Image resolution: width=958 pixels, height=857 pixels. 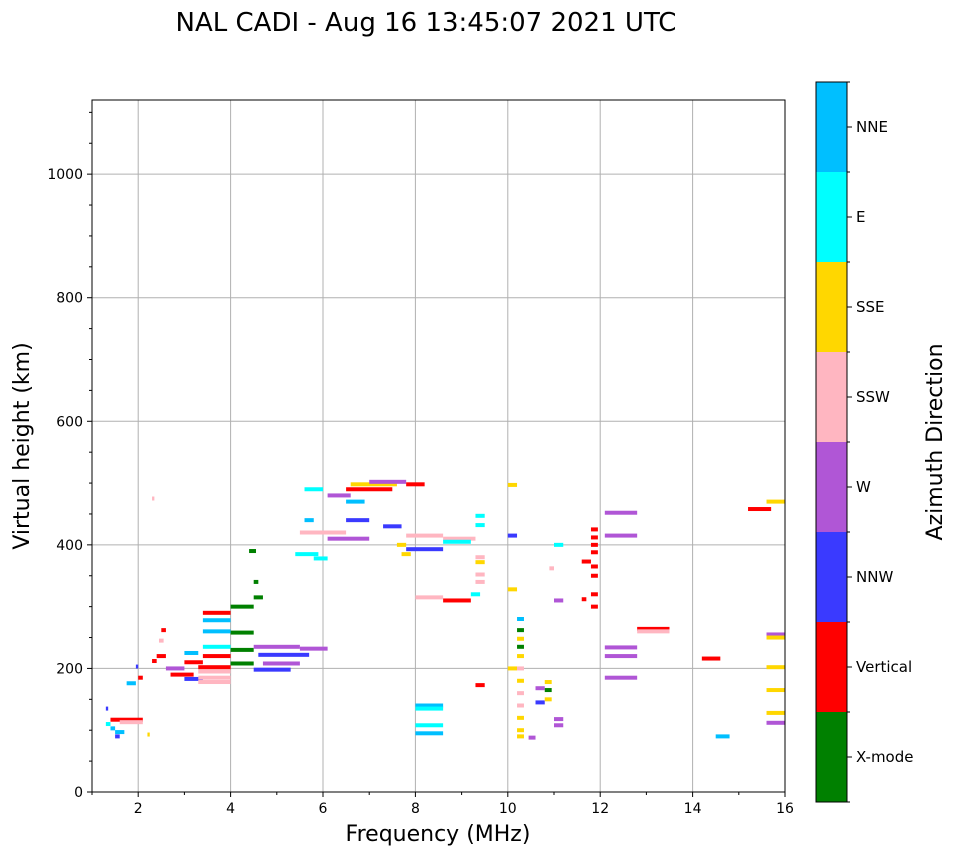 I want to click on y-tick-label: 400, so click(x=69, y=546).